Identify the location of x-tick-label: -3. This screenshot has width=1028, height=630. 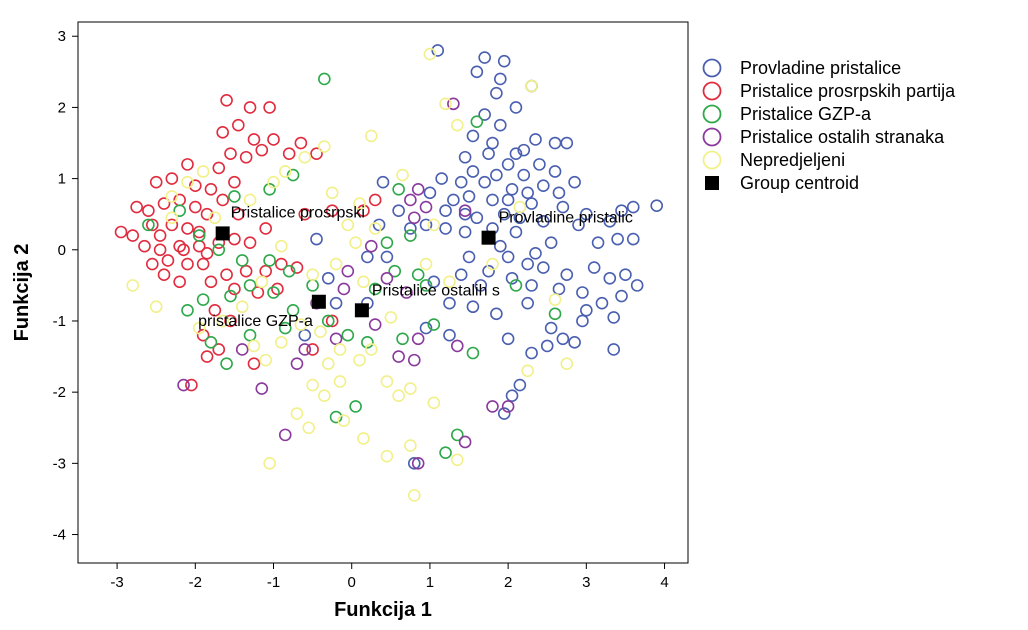
(116, 582).